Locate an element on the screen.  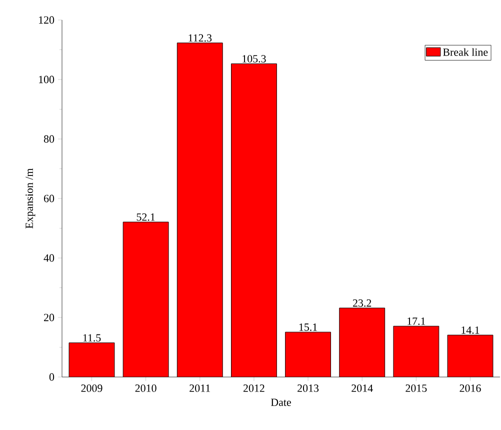
x-tick-label: 2012 is located at coordinates (253, 388).